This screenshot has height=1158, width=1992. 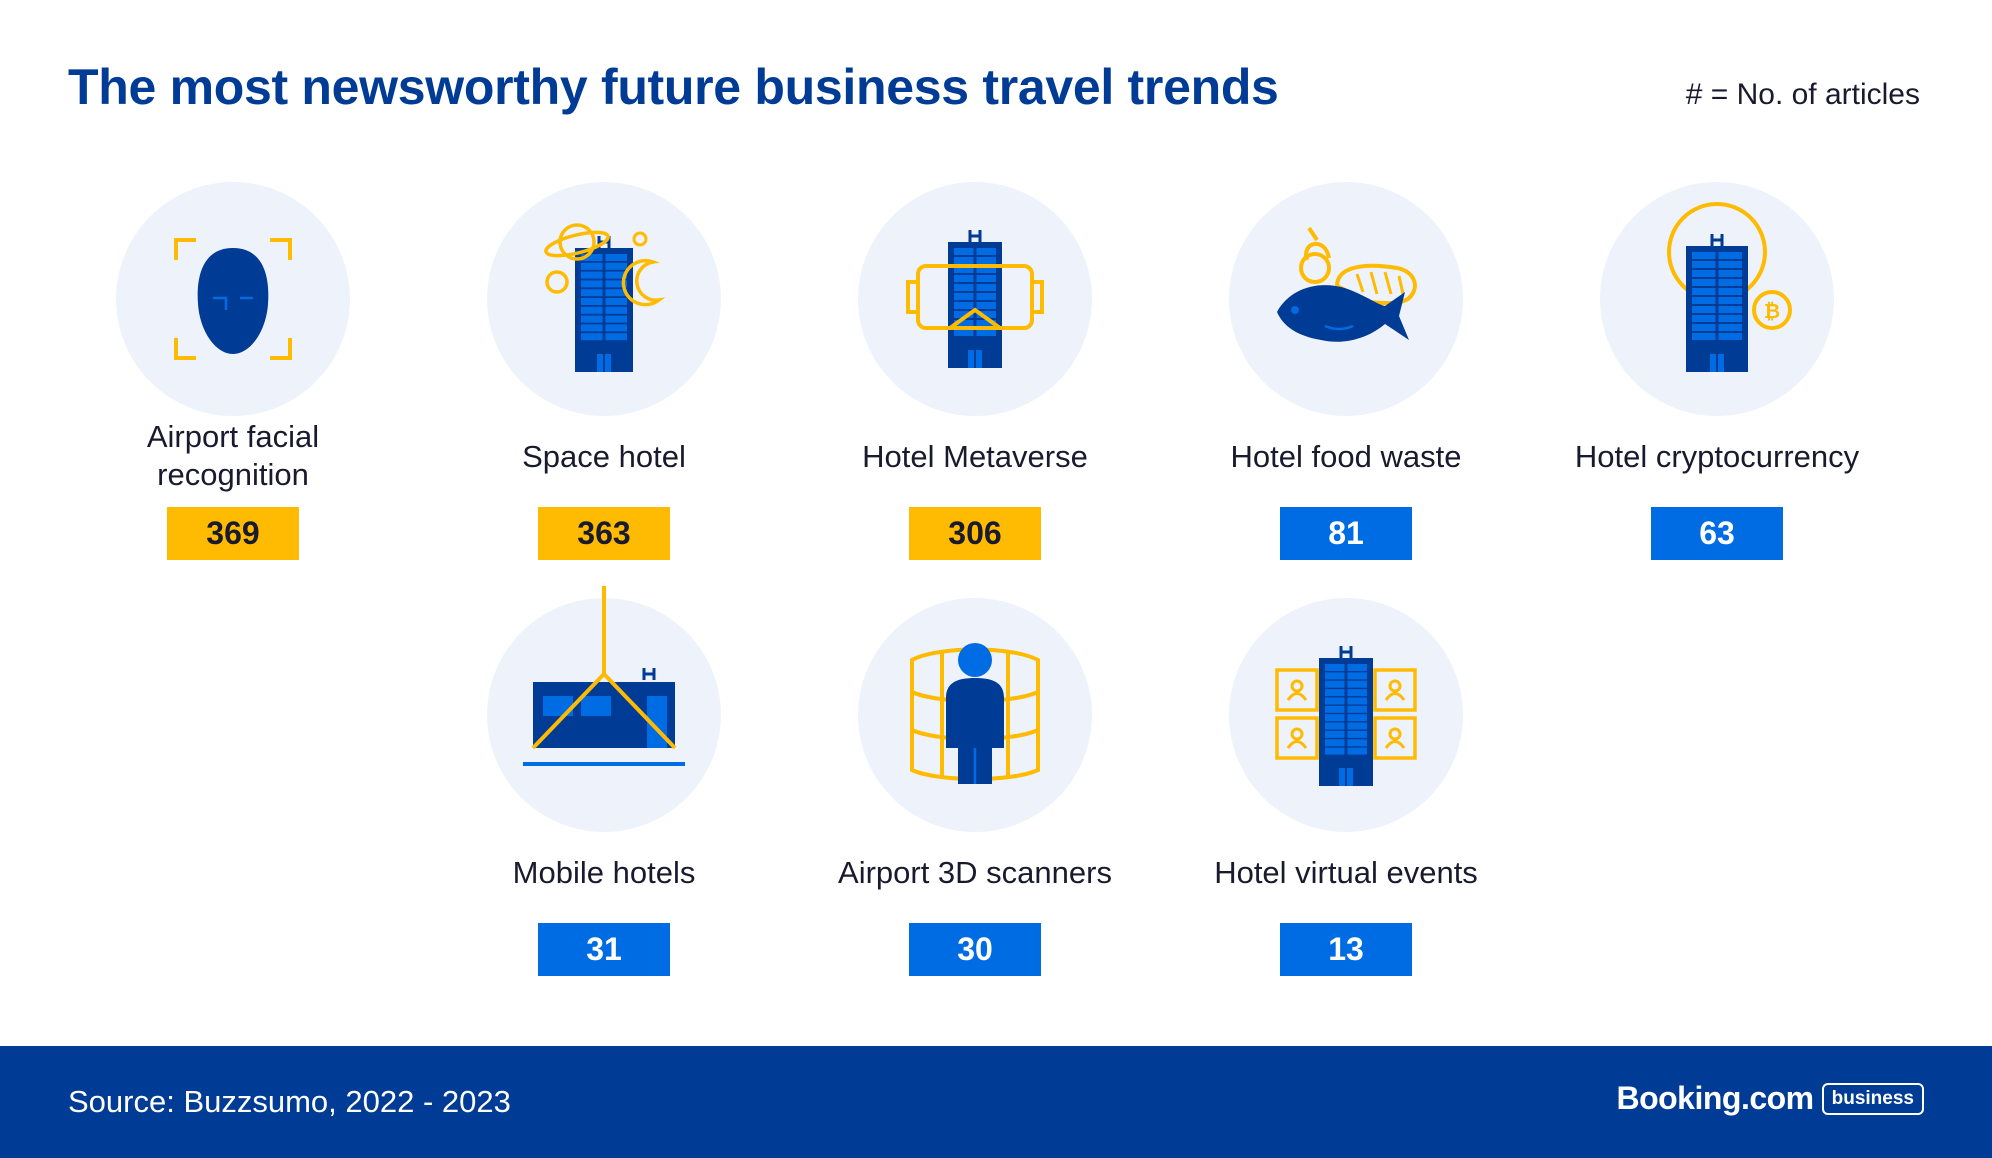 I want to click on crypto-hotel-icon: ₿, so click(x=1729, y=287).